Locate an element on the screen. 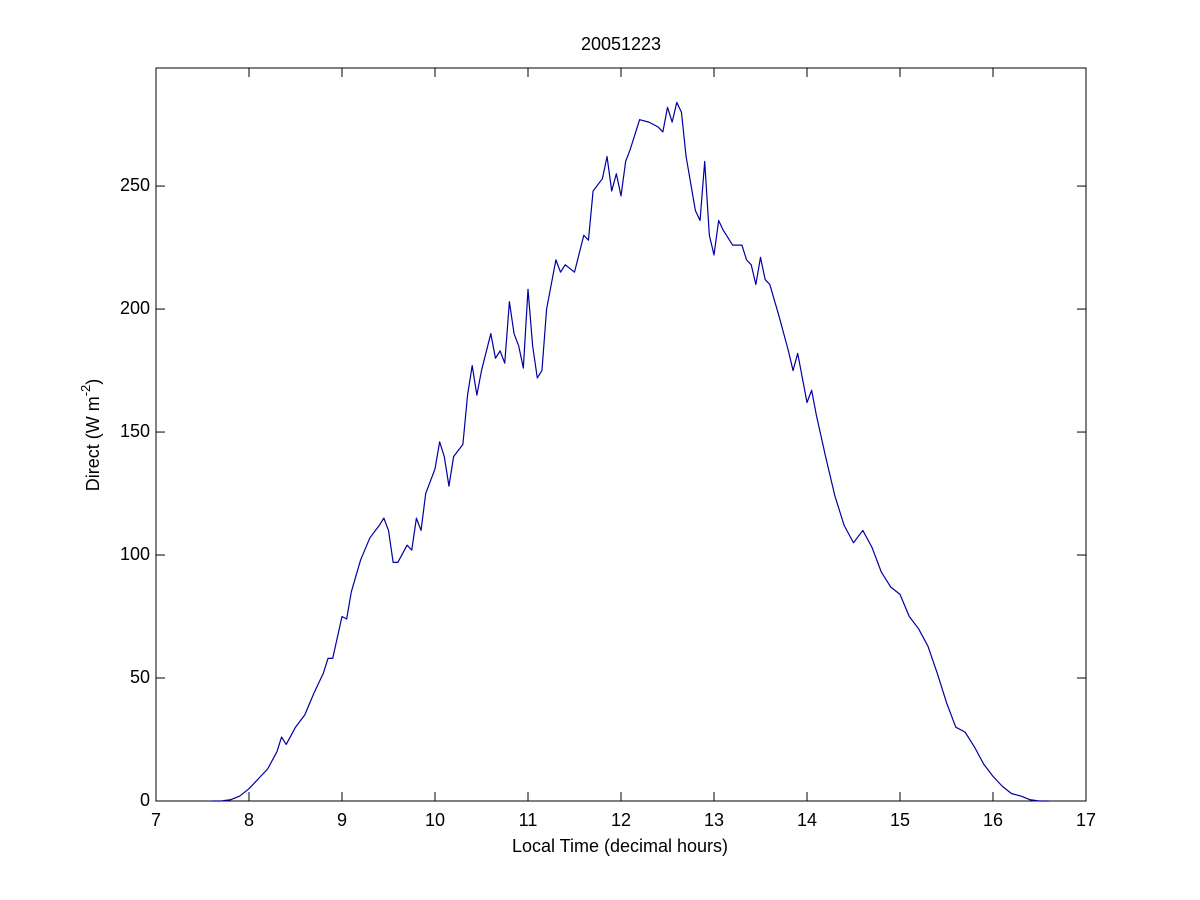  x-tick-label: 12 is located at coordinates (621, 820).